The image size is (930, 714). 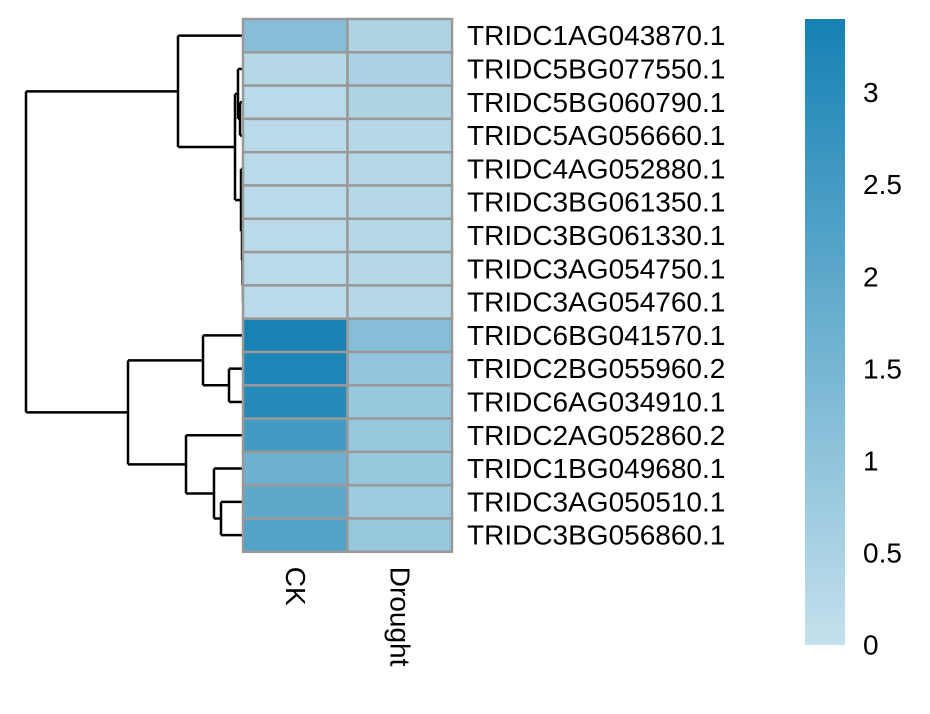 What do you see at coordinates (596, 168) in the screenshot?
I see `row-label: TRIDC4AG052880.1` at bounding box center [596, 168].